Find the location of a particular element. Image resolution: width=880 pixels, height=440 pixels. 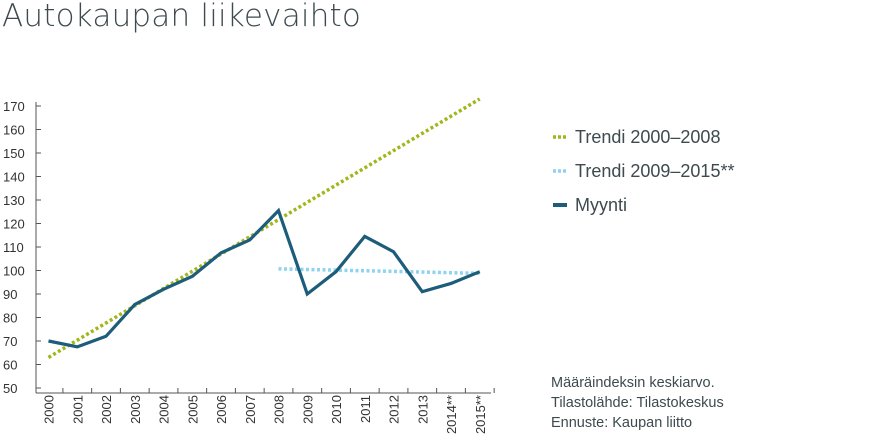

y-tick-label: 130 is located at coordinates (14, 200).